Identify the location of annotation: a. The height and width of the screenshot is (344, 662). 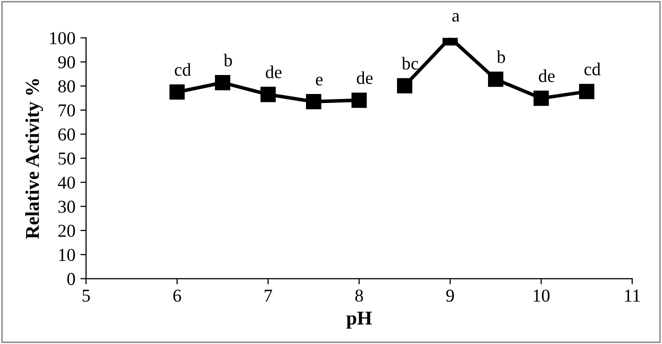
(456, 17).